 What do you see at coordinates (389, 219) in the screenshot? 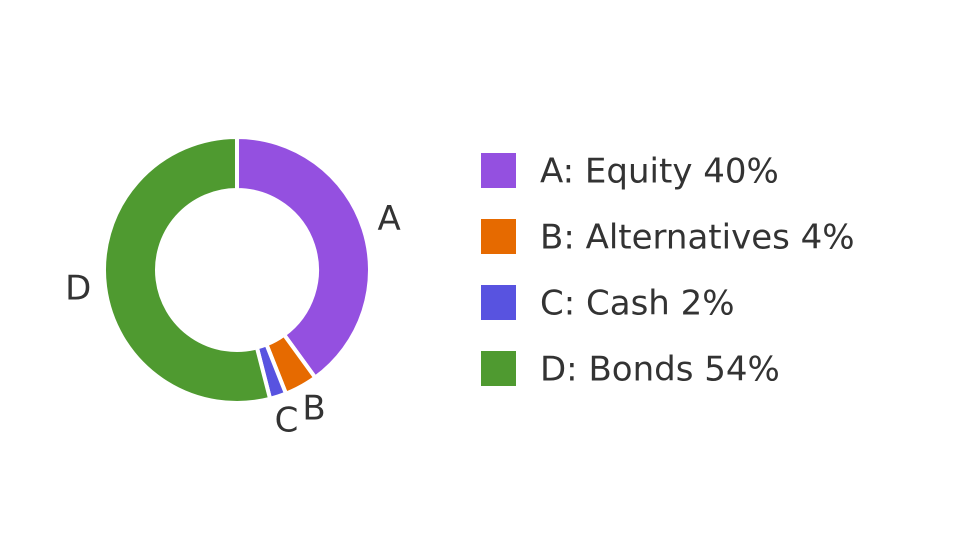
I see `slice-label: A` at bounding box center [389, 219].